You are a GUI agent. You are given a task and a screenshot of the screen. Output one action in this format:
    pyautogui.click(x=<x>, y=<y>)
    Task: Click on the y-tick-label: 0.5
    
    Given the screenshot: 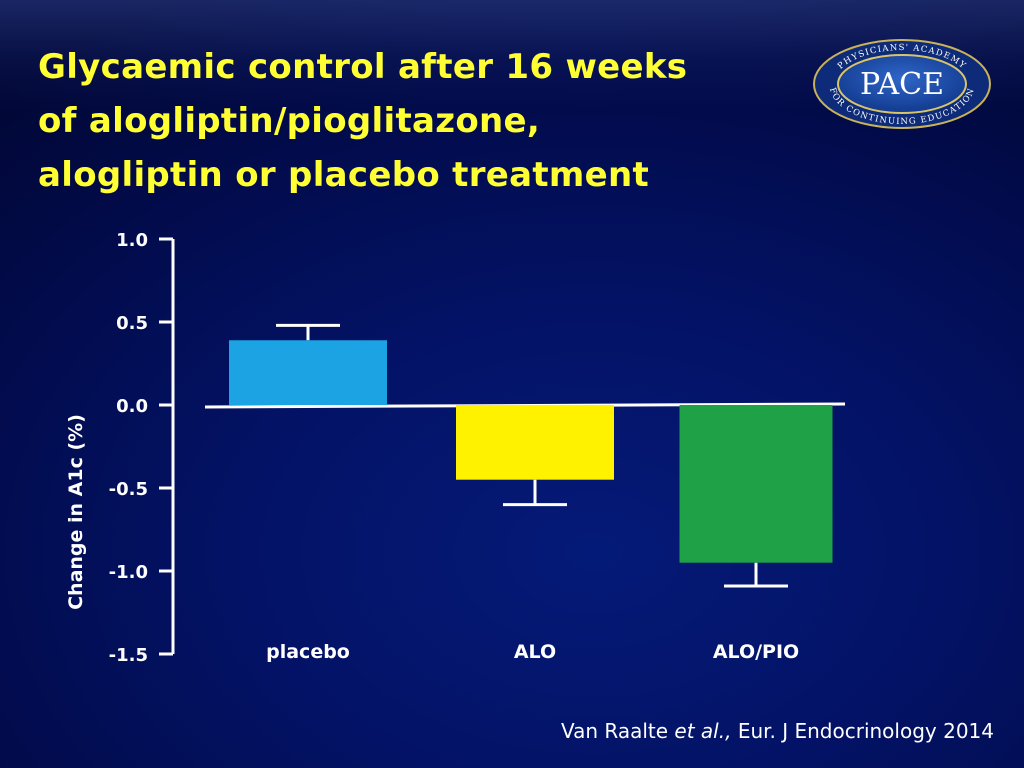 What is the action you would take?
    pyautogui.click(x=132, y=323)
    